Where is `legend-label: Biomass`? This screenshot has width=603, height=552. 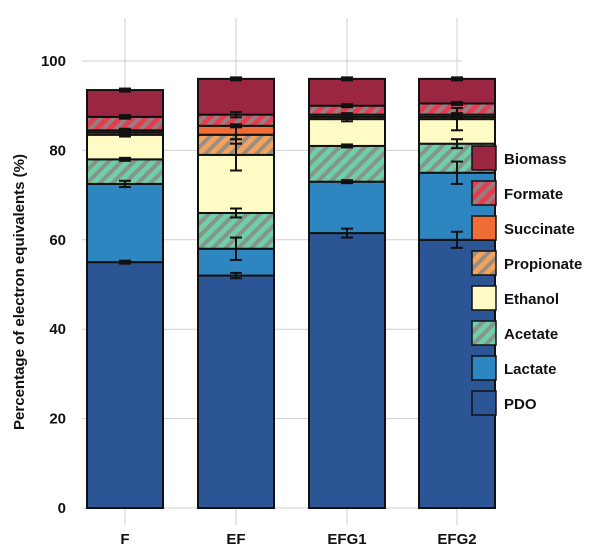 legend-label: Biomass is located at coordinates (535, 159).